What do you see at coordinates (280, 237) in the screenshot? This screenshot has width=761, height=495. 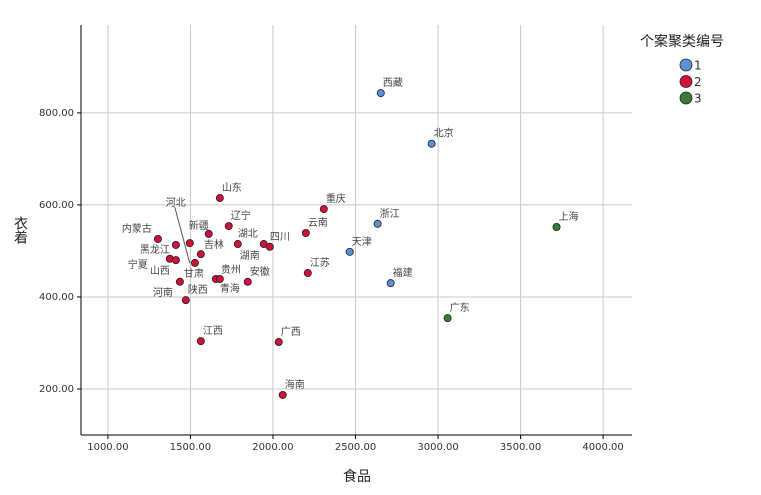 I see `point-label: 四川` at bounding box center [280, 237].